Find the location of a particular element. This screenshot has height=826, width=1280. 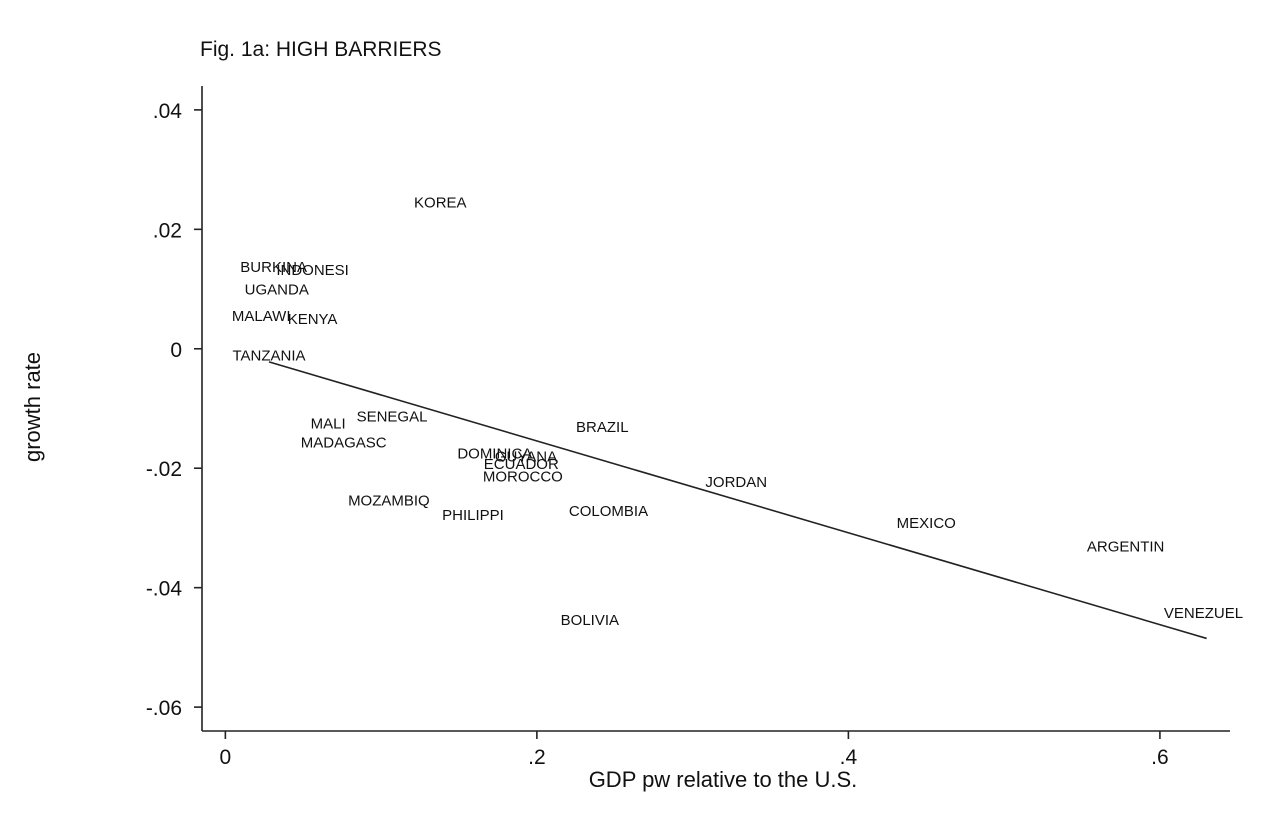

point-label-guyana: GUYANA is located at coordinates (526, 456).